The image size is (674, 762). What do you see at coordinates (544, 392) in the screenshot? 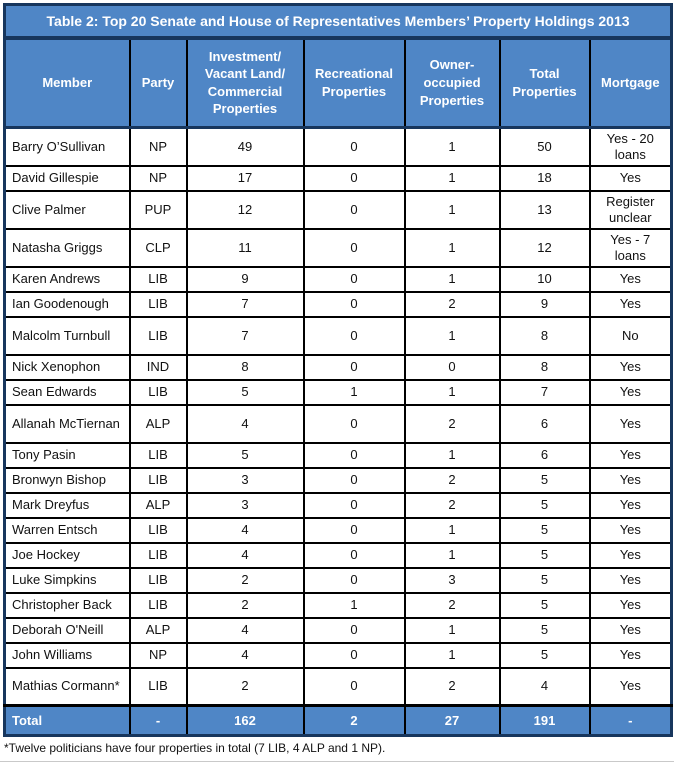
I see `cell-total: 7` at bounding box center [544, 392].